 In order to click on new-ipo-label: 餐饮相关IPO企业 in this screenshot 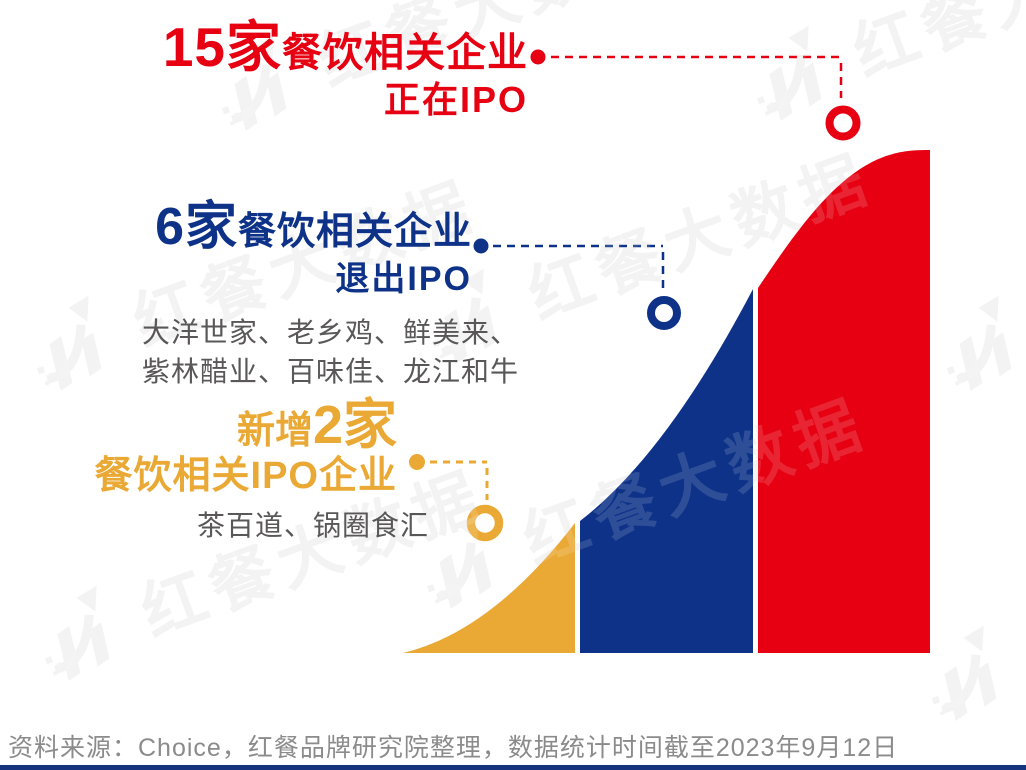, I will do `click(245, 476)`.